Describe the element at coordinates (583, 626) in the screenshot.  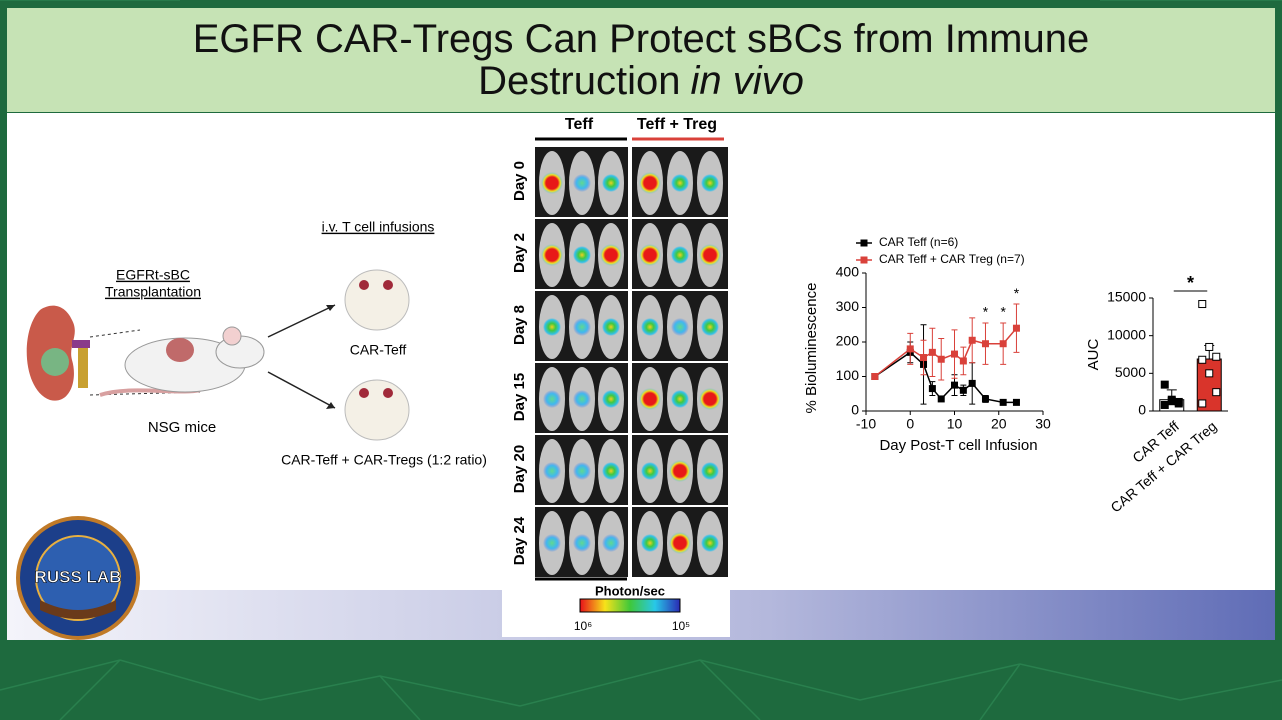
I see `colorbar-label: 10⁶` at that location.